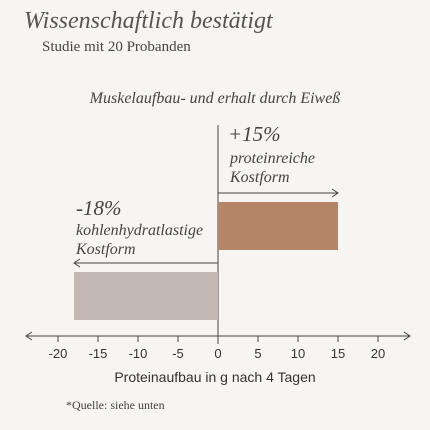  Describe the element at coordinates (58, 353) in the screenshot. I see `x-tick-label: -20` at that location.